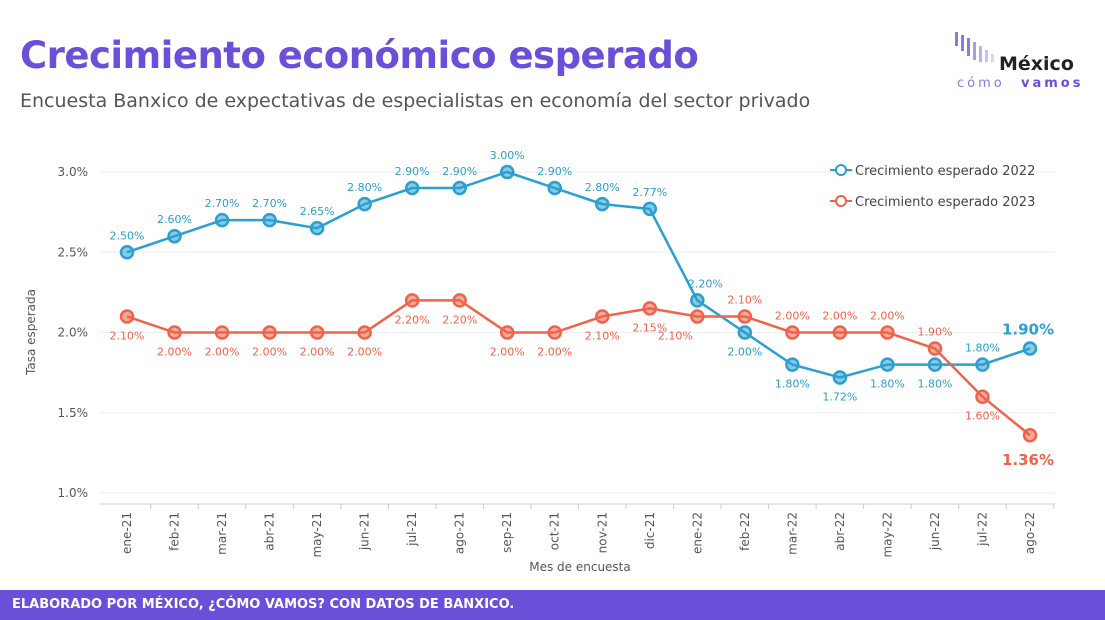 The image size is (1105, 620). Describe the element at coordinates (73, 413) in the screenshot. I see `y-tick-label: 1.5%` at that location.